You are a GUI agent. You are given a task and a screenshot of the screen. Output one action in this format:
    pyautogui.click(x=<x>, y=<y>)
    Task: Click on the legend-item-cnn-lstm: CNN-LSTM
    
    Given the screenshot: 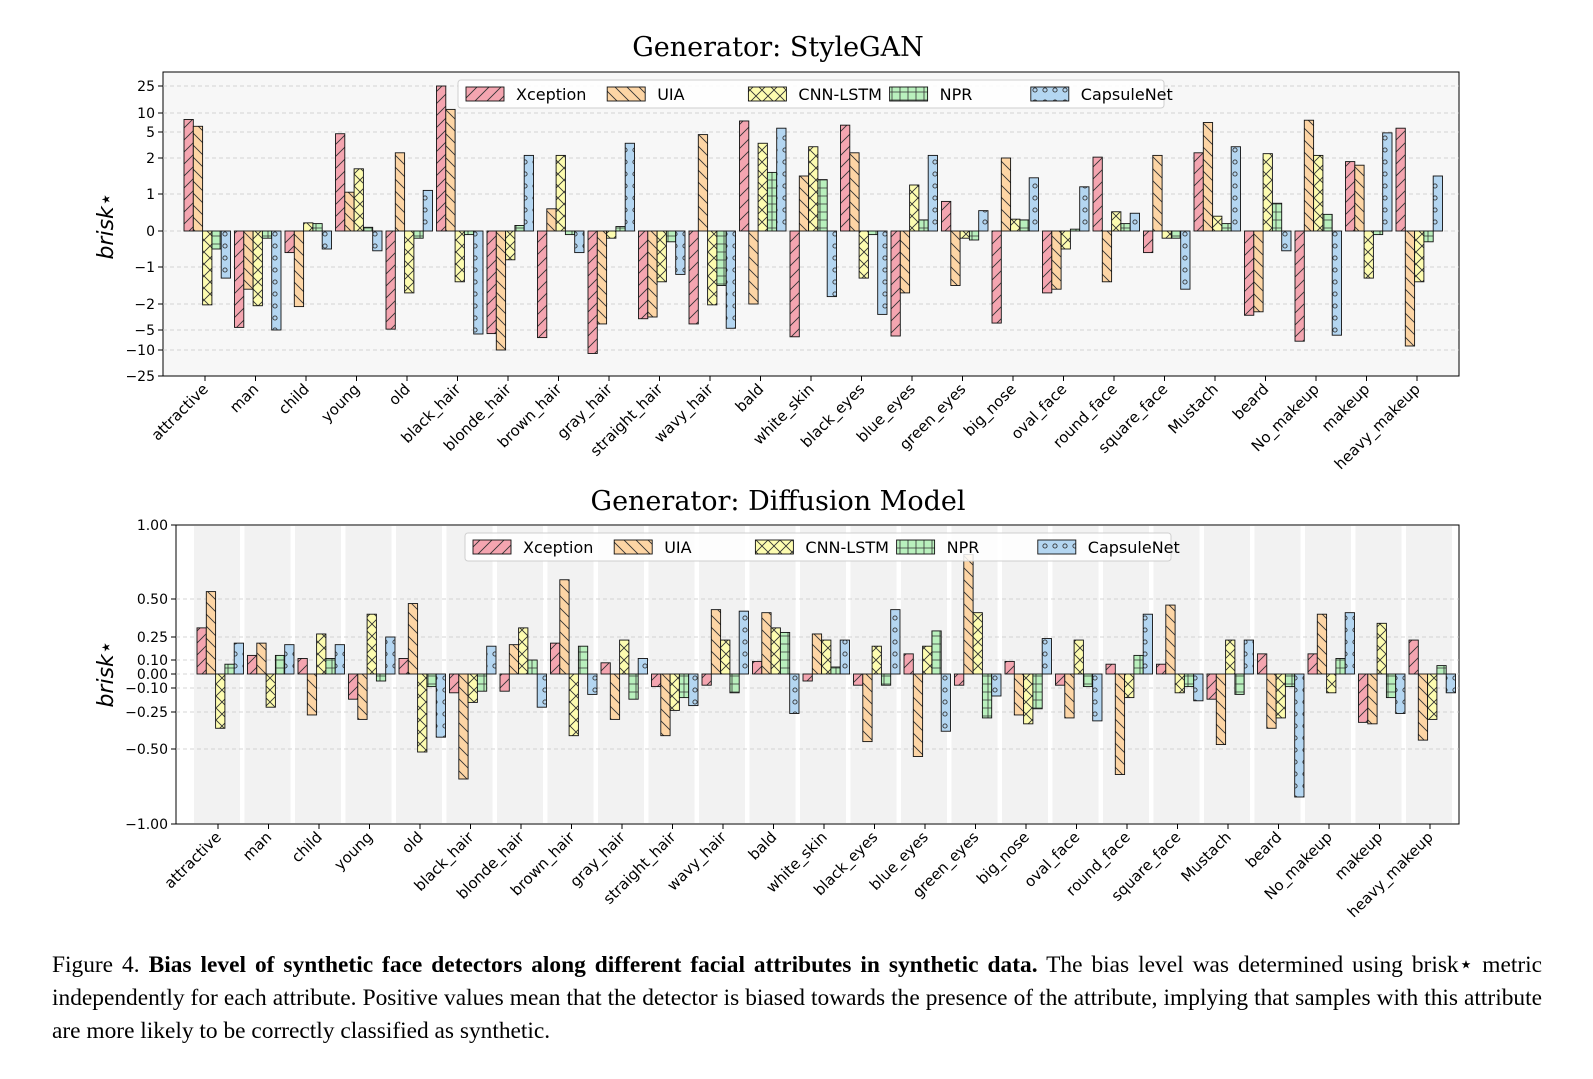 What is the action you would take?
    pyautogui.click(x=821, y=547)
    